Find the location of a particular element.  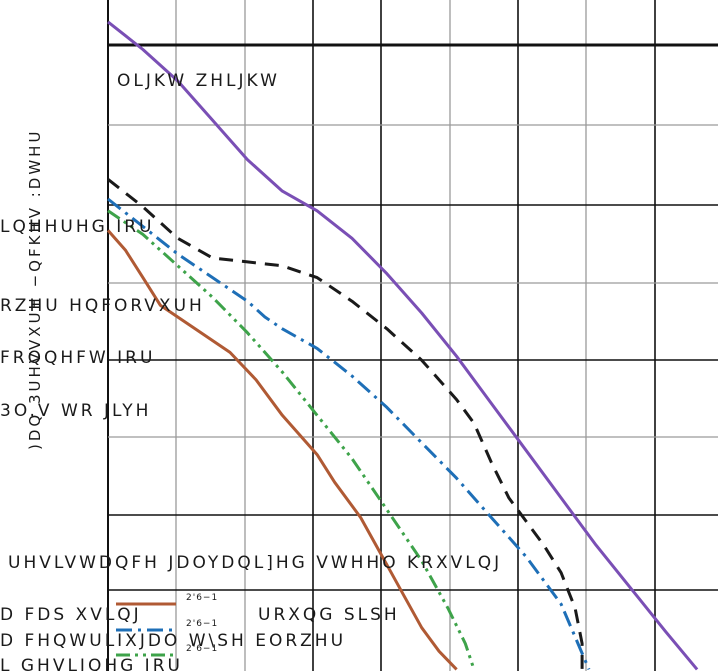

annotation-cap-using: D FDS XVLQJ is located at coordinates (71, 615).